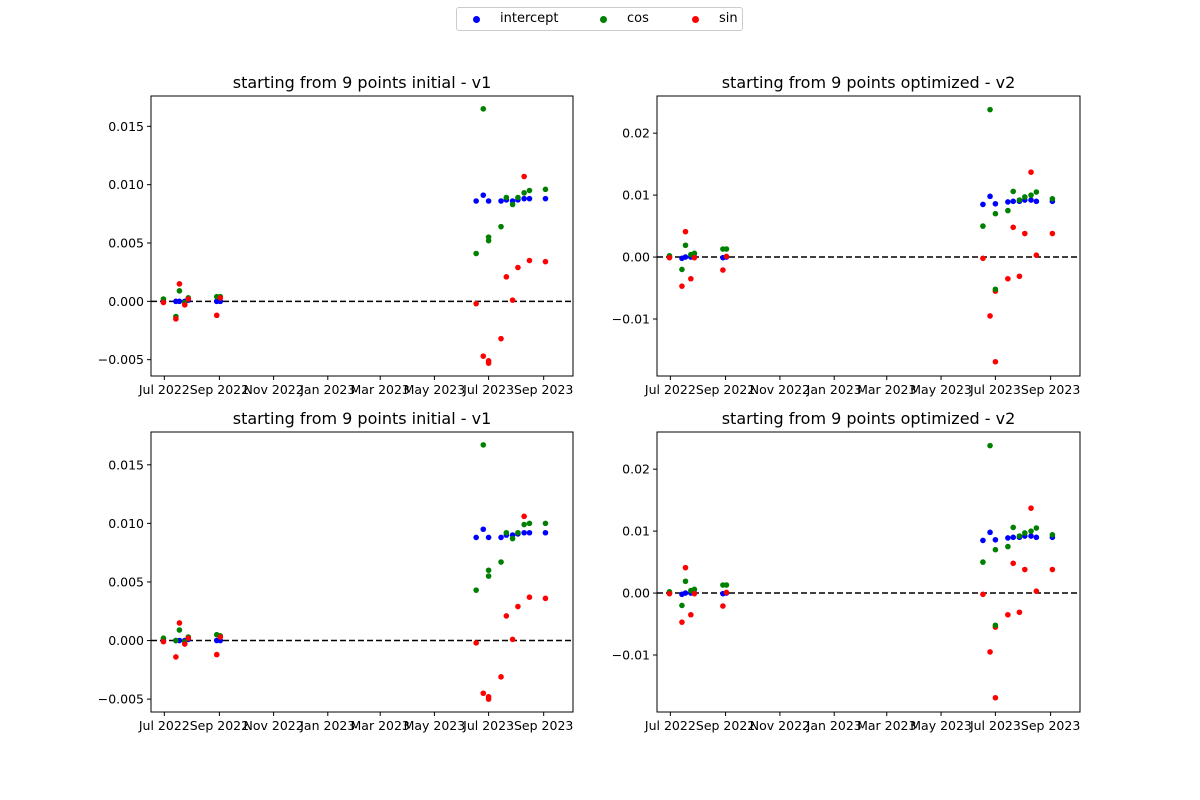  I want to click on legend-label-sin: sin, so click(728, 18).